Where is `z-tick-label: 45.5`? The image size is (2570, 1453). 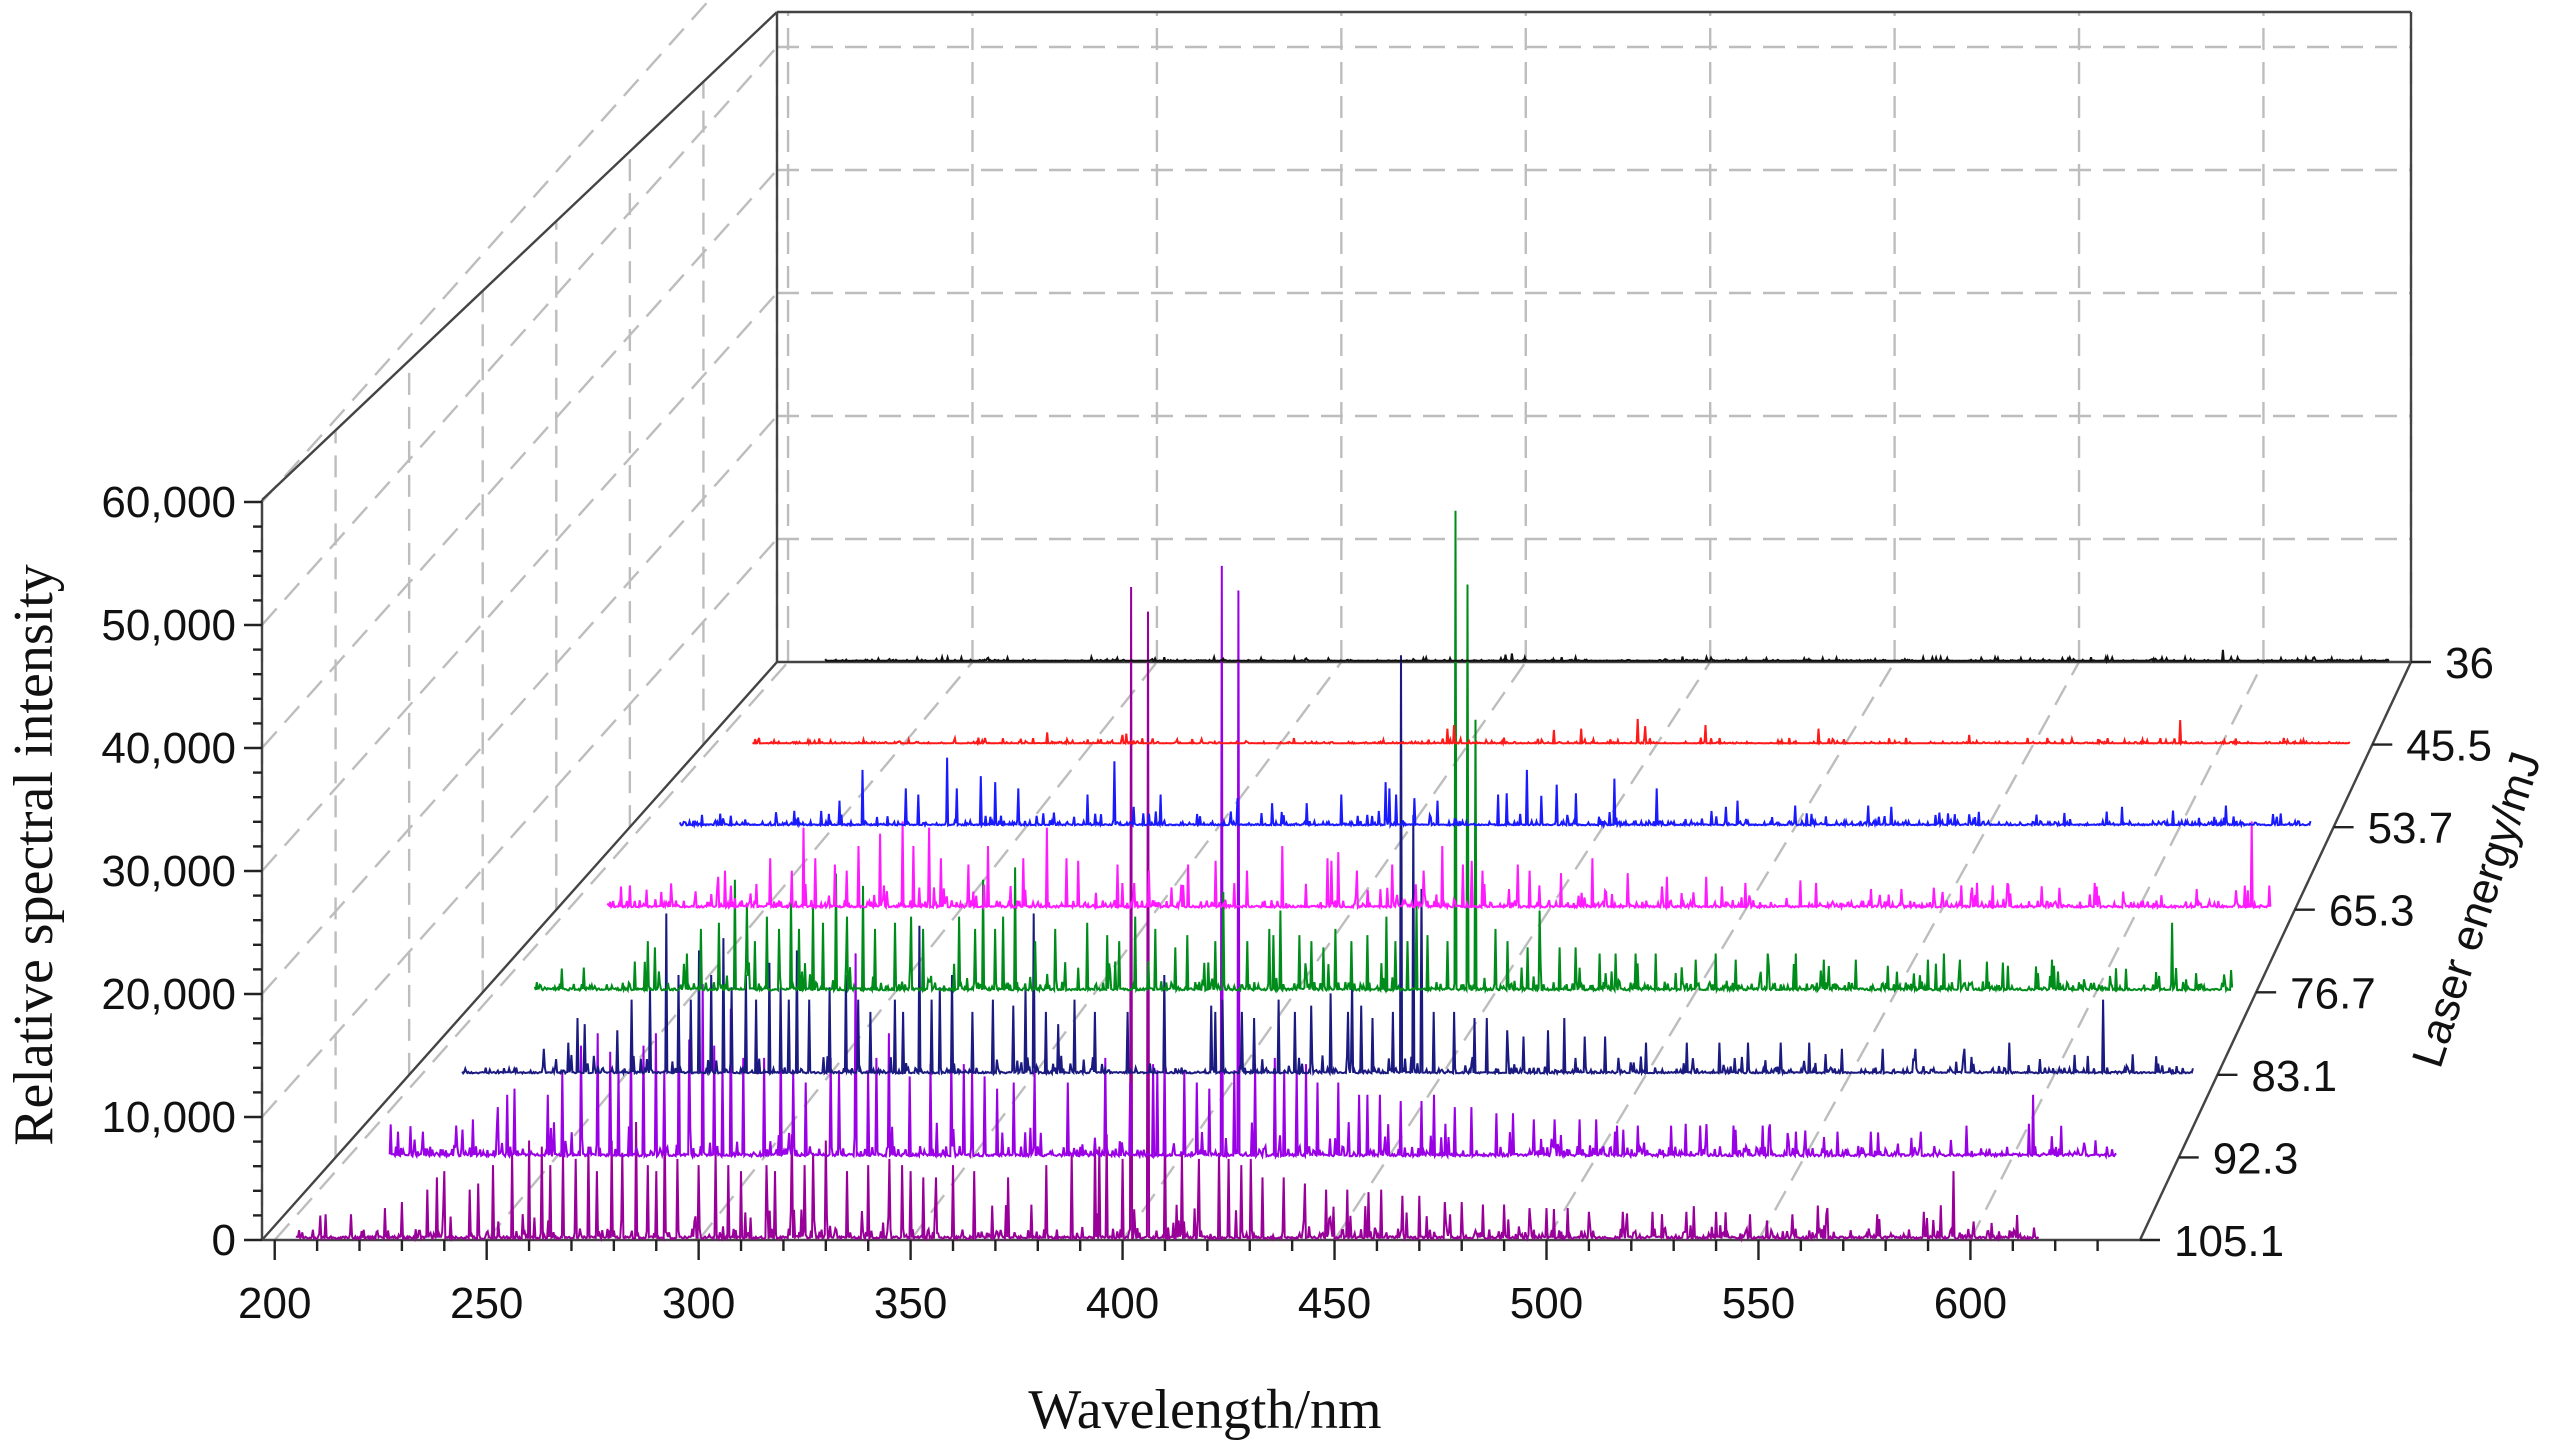 z-tick-label: 45.5 is located at coordinates (2449, 746).